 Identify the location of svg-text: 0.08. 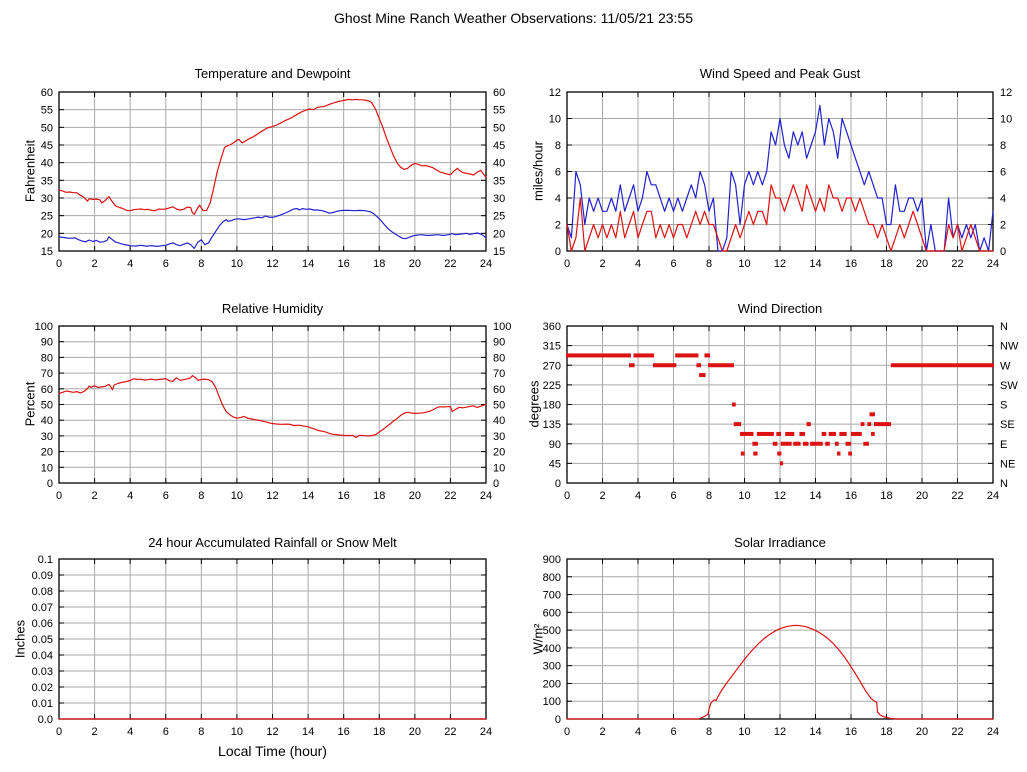
(42, 592).